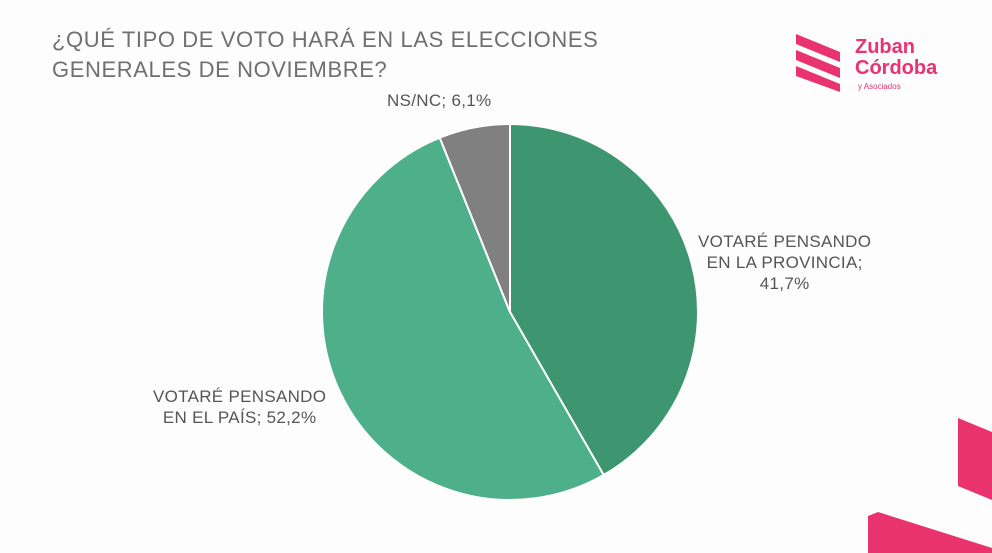 The height and width of the screenshot is (553, 992). I want to click on logo-wordmark: Zuban Córdoba, so click(896, 58).